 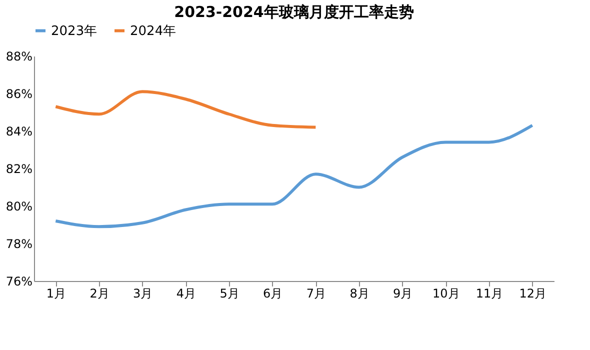 I want to click on y-tick-label: 76%, so click(x=19, y=281).